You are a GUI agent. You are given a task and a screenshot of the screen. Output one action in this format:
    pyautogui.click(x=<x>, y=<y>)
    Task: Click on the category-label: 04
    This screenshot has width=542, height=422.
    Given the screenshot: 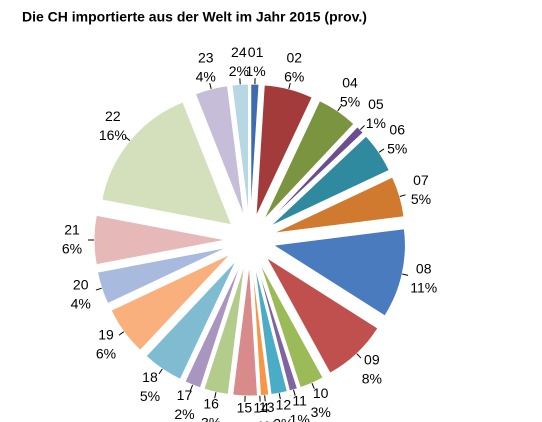 What is the action you would take?
    pyautogui.click(x=350, y=82)
    